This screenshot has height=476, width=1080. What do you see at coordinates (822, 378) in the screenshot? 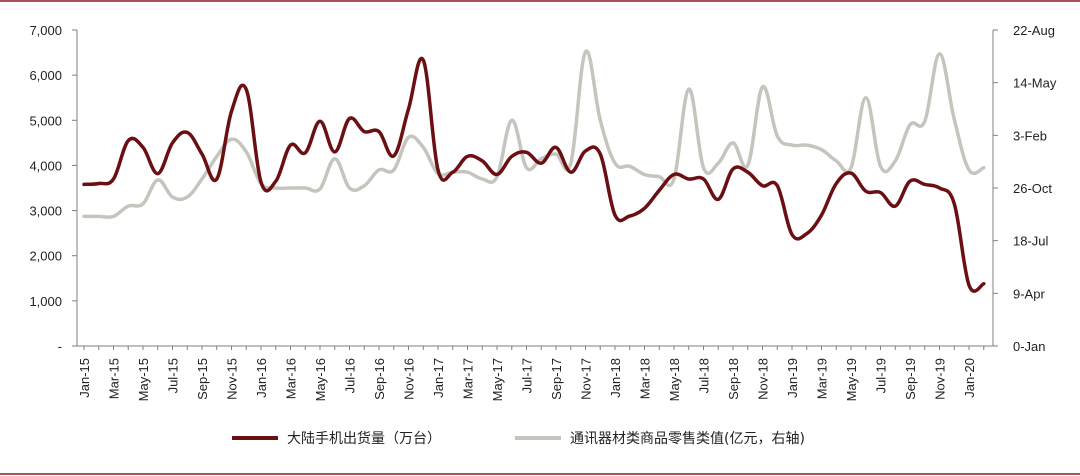
I see `x-tick-label: Mar-19` at bounding box center [822, 378].